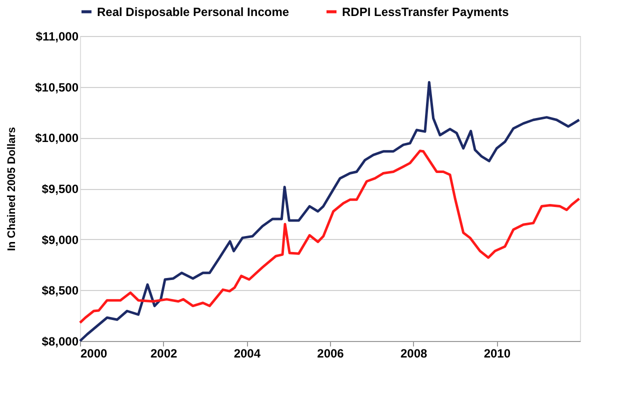 The width and height of the screenshot is (631, 415). Describe the element at coordinates (426, 11) in the screenshot. I see `legend-label: RDPI LessTransfer Payments` at that location.